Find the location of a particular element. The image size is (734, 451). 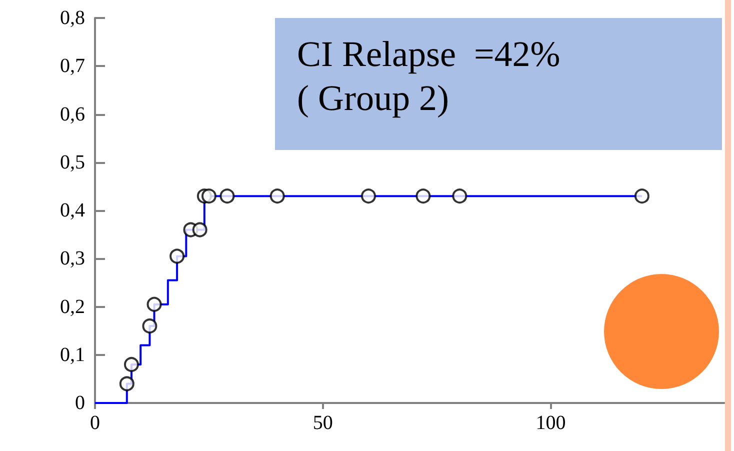

x-tick-label: 0 is located at coordinates (95, 423).